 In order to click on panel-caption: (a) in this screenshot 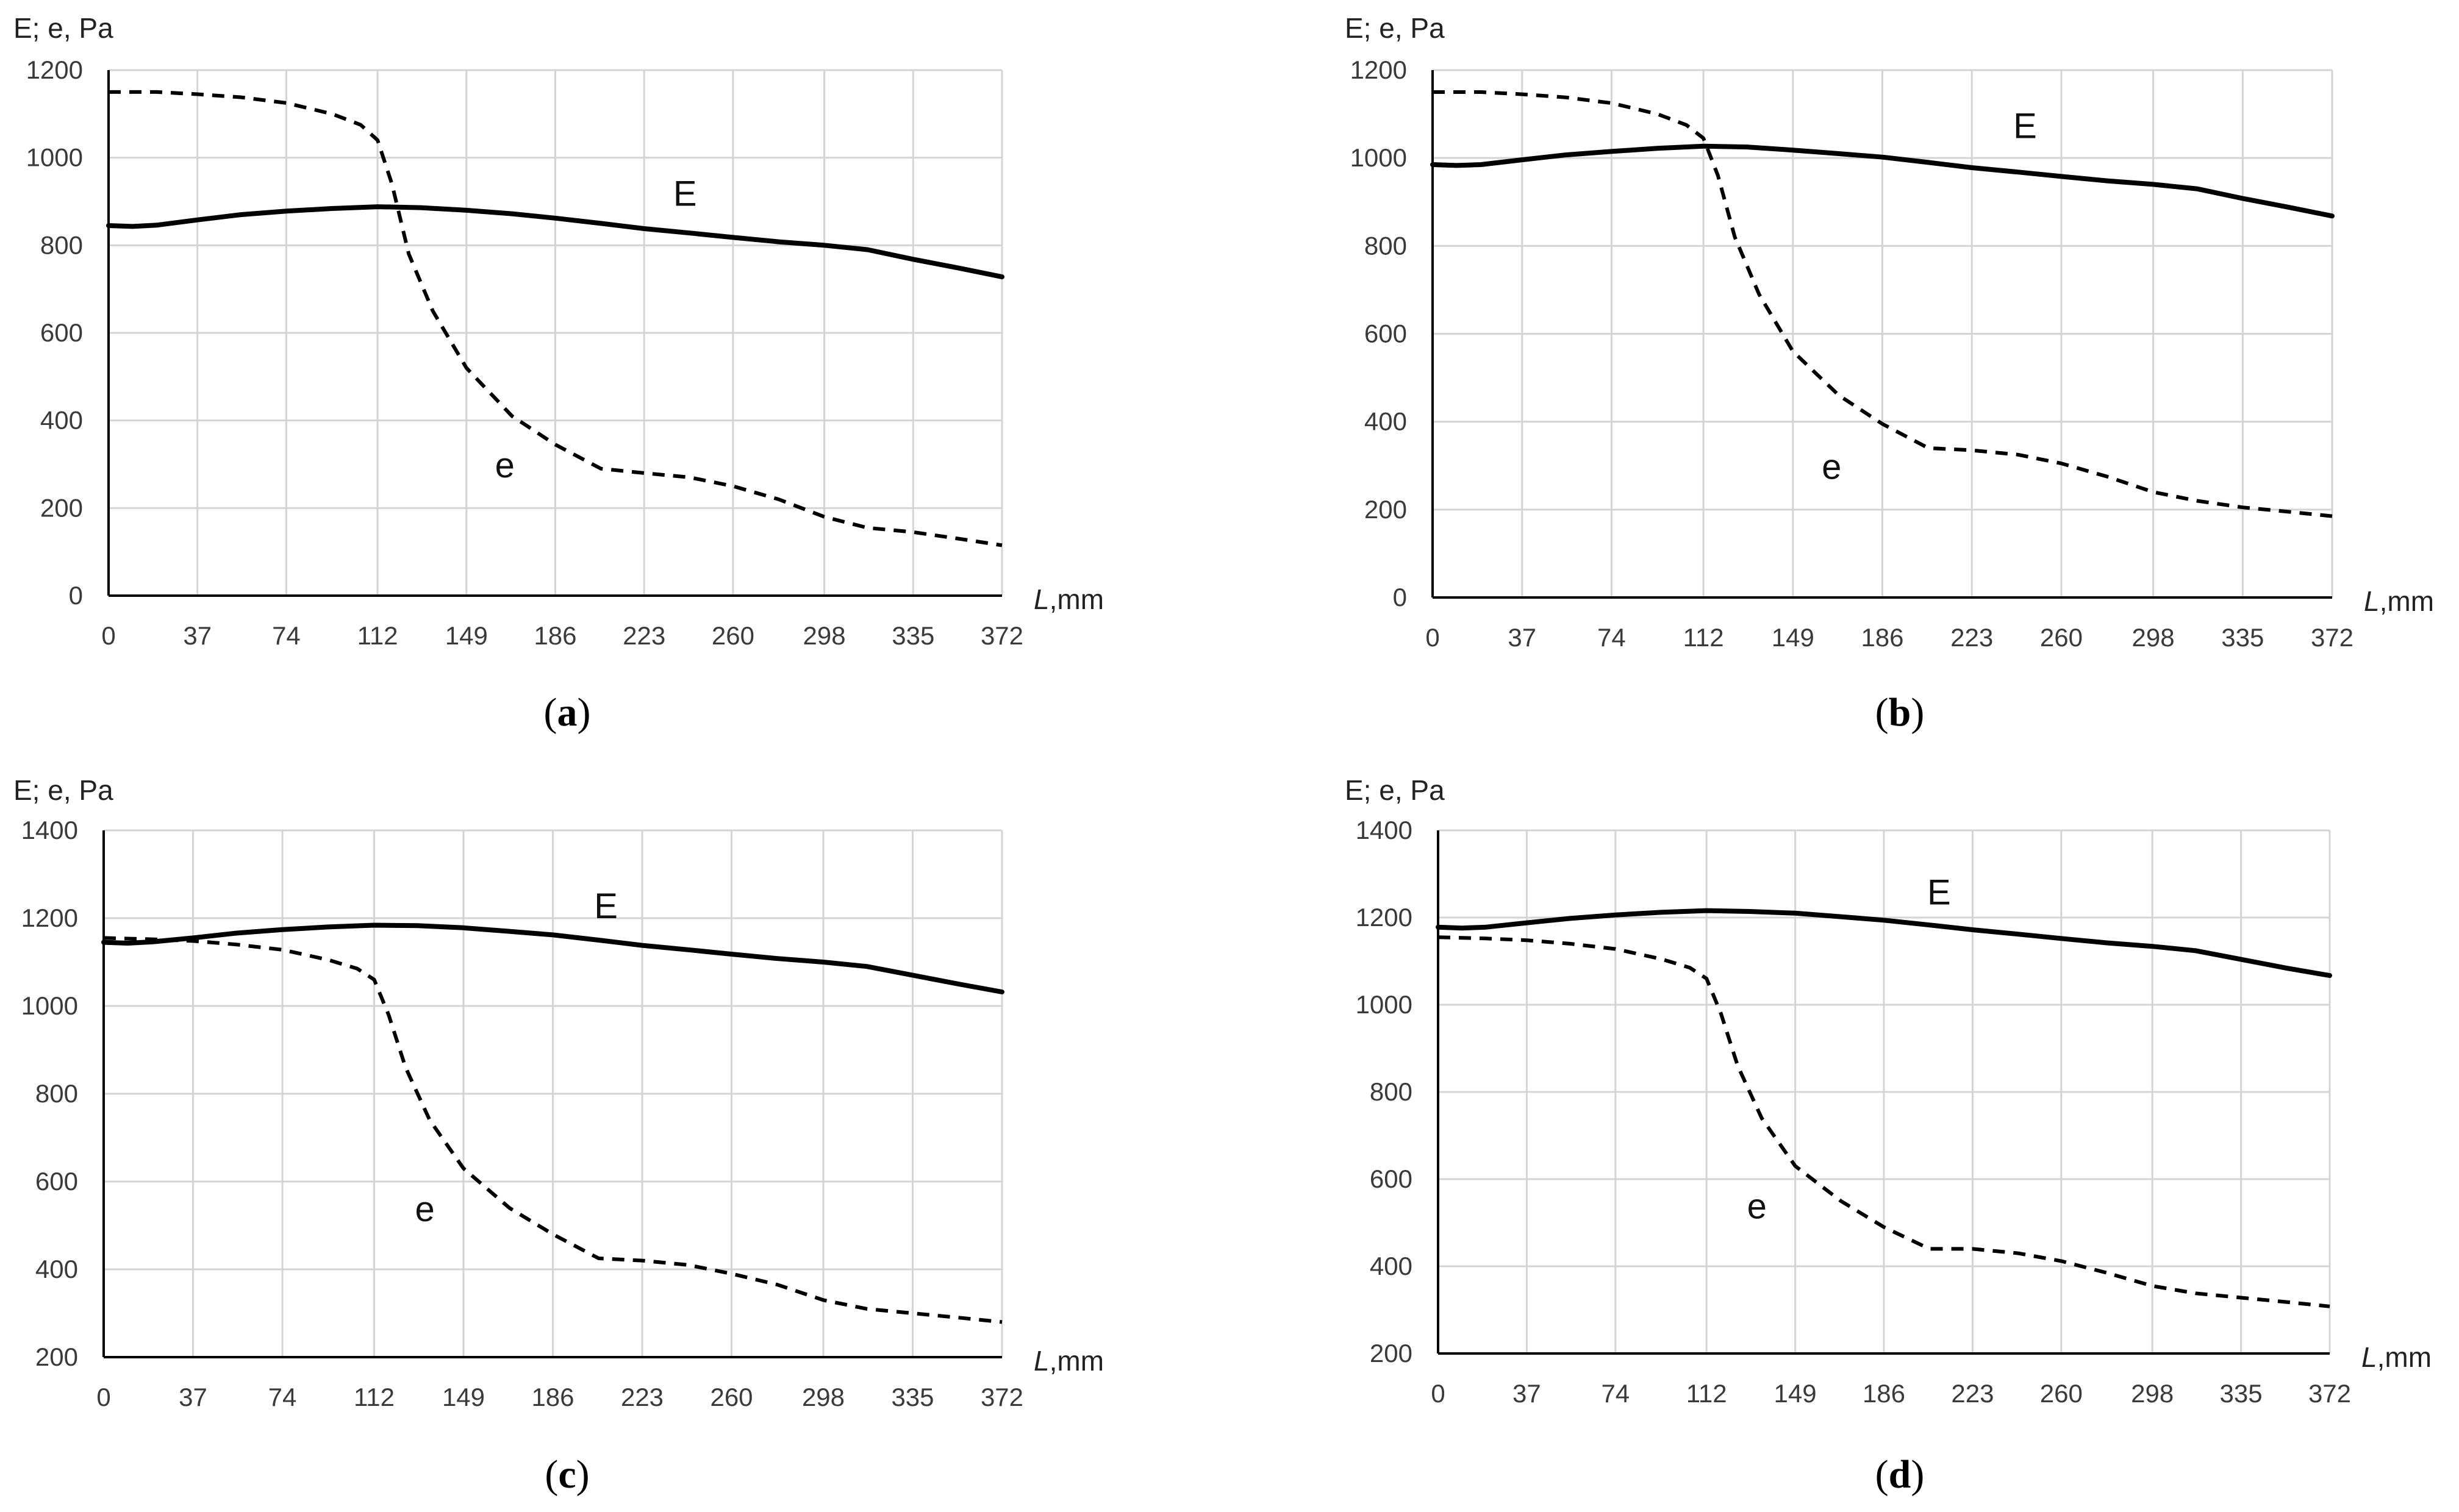, I will do `click(567, 712)`.